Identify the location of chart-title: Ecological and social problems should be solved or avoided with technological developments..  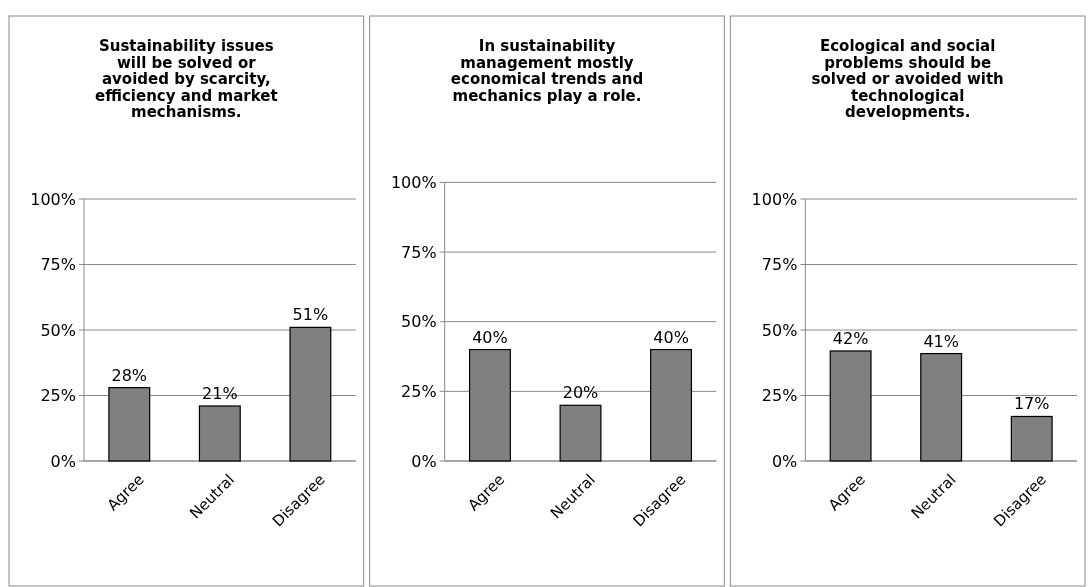
(907, 79).